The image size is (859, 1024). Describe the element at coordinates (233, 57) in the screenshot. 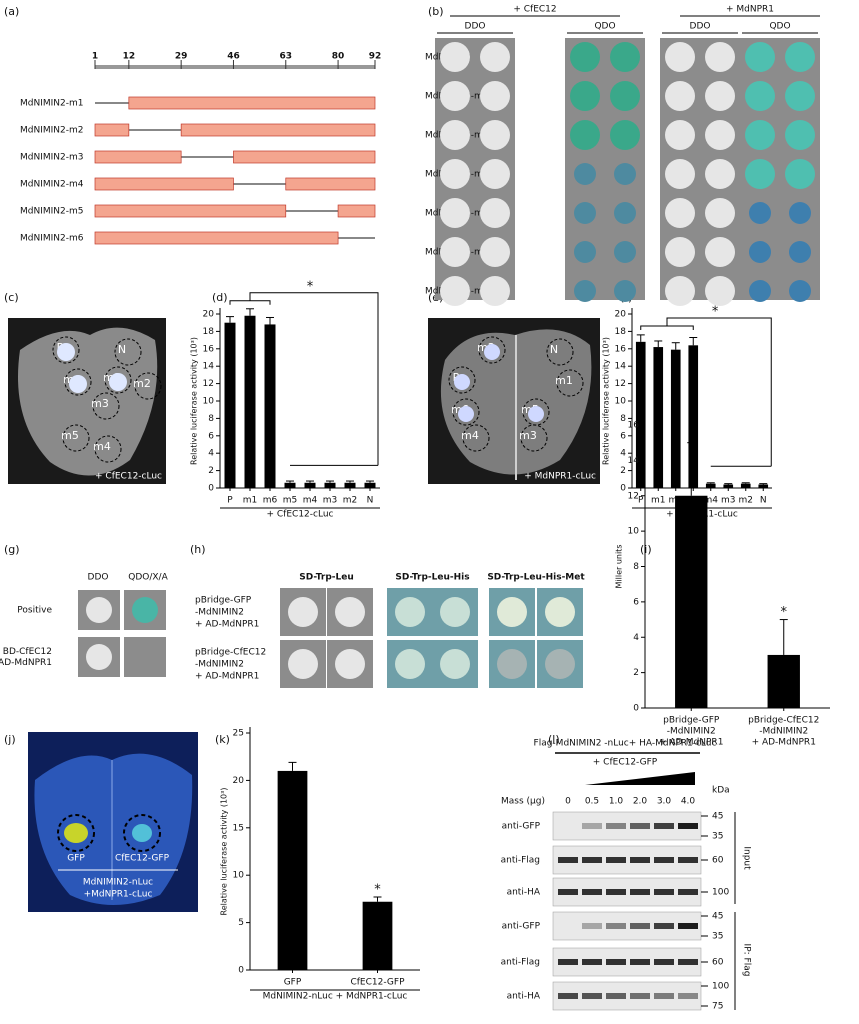

I see `tick-label: 46` at that location.